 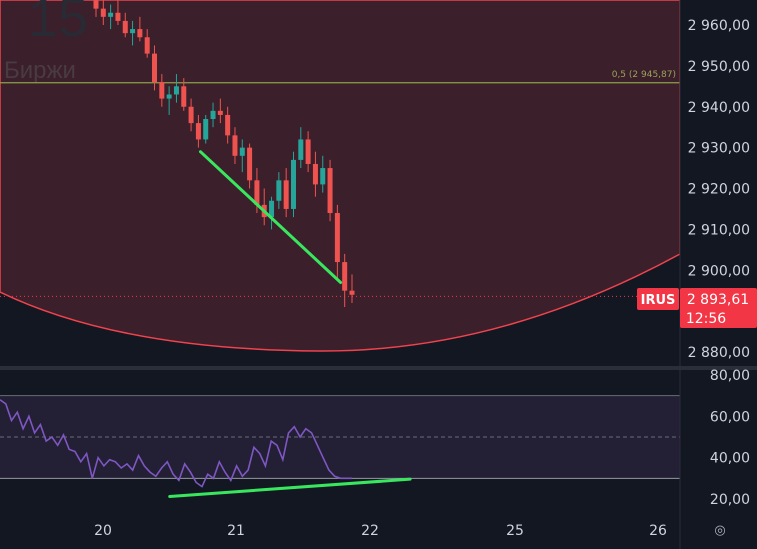 I want to click on last-price-badge: IRUS 2 893,61 12:56, so click(x=697, y=308).